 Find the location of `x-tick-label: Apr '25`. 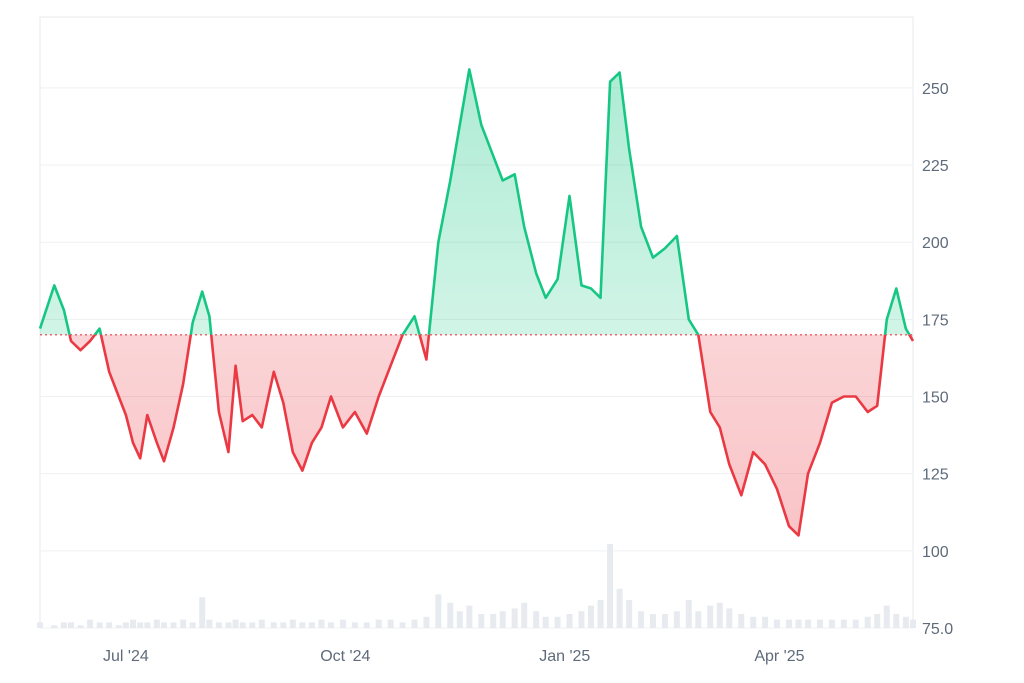

x-tick-label: Apr '25 is located at coordinates (779, 656).